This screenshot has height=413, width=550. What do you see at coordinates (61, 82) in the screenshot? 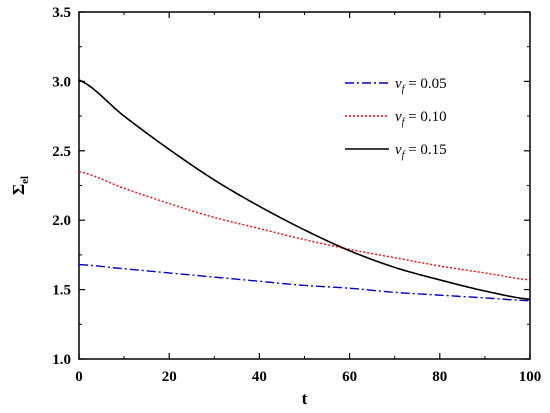
I see `y-tick-label: 3.0` at bounding box center [61, 82].